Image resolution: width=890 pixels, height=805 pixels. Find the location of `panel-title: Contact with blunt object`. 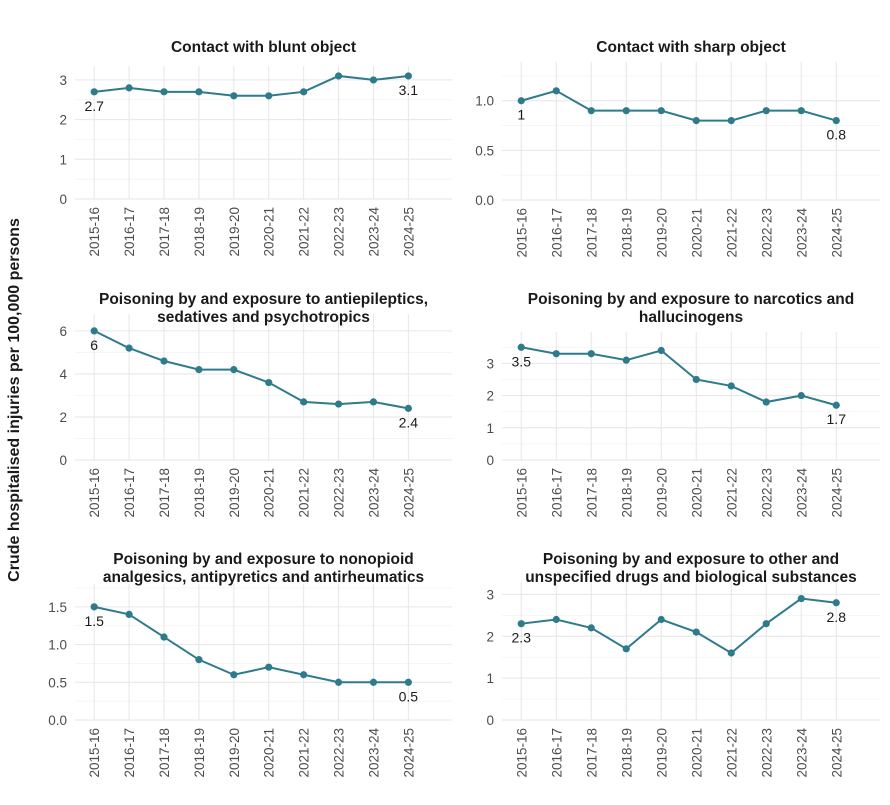

panel-title: Contact with blunt object is located at coordinates (263, 47).